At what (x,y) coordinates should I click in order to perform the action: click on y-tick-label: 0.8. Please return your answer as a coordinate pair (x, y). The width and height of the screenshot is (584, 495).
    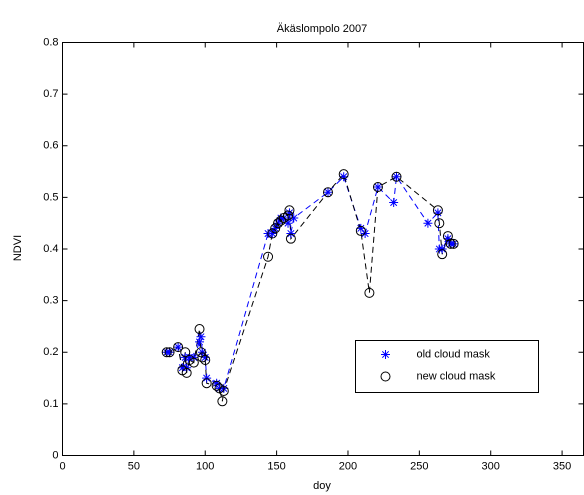
    Looking at the image, I should click on (50, 42).